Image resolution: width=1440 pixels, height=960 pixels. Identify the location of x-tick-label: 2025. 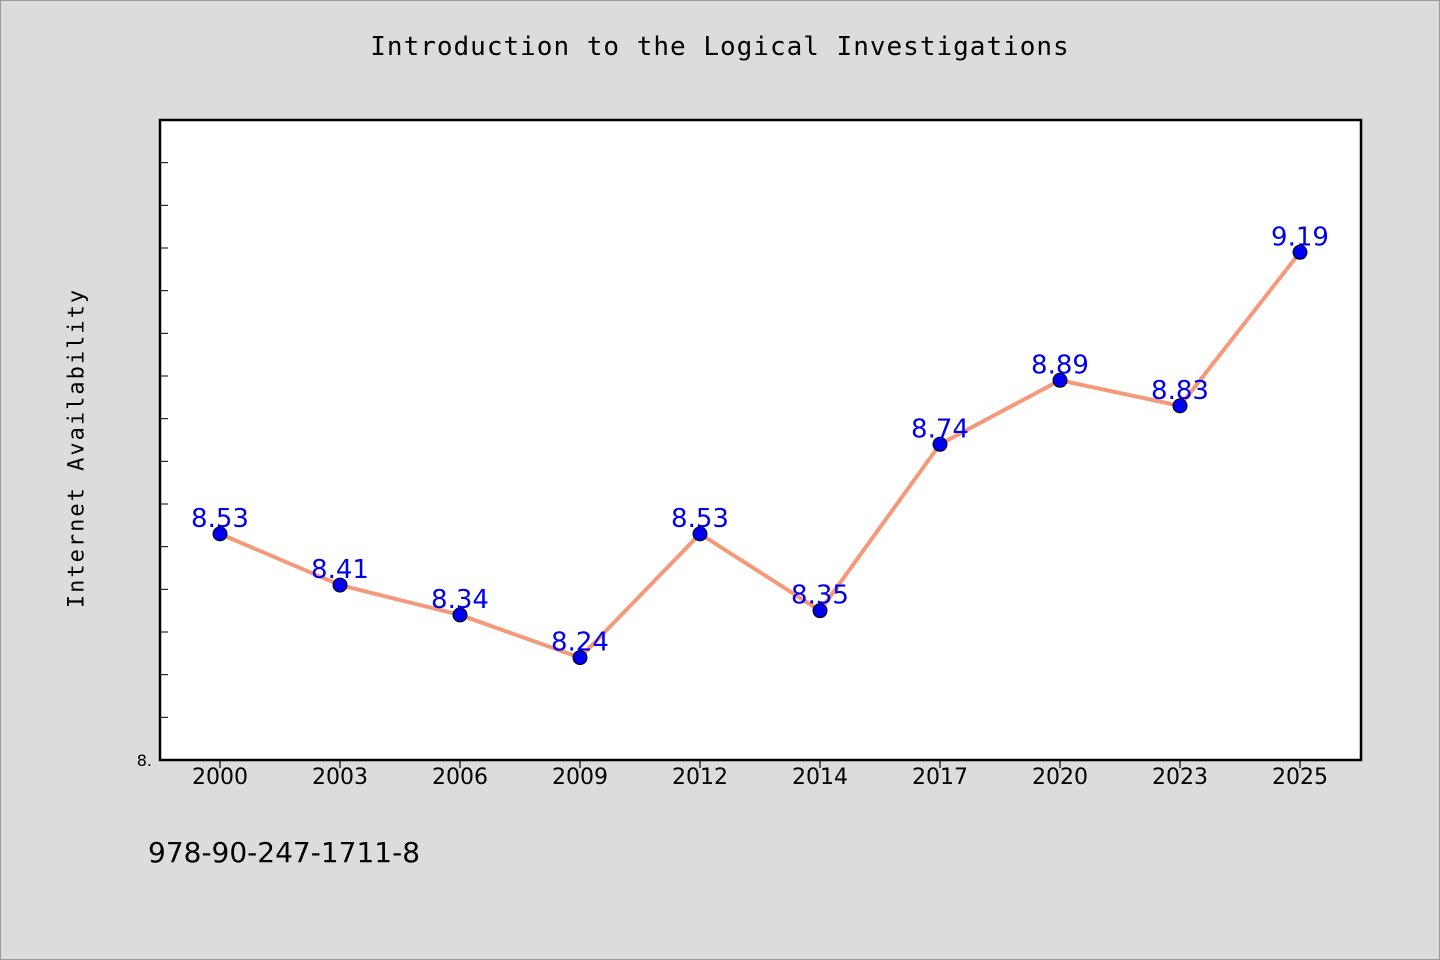
(1300, 777).